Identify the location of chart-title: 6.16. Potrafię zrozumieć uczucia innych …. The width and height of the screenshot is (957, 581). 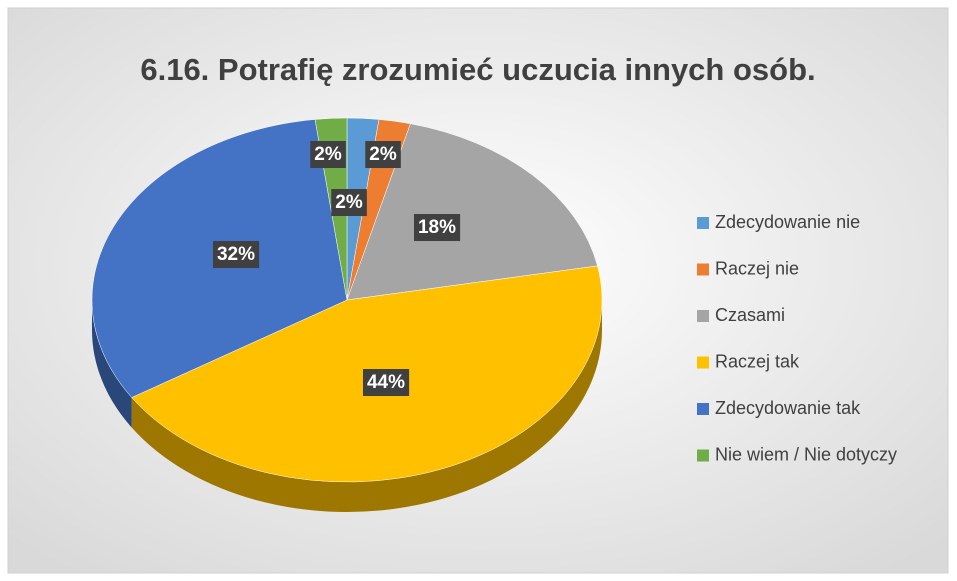
(477, 69).